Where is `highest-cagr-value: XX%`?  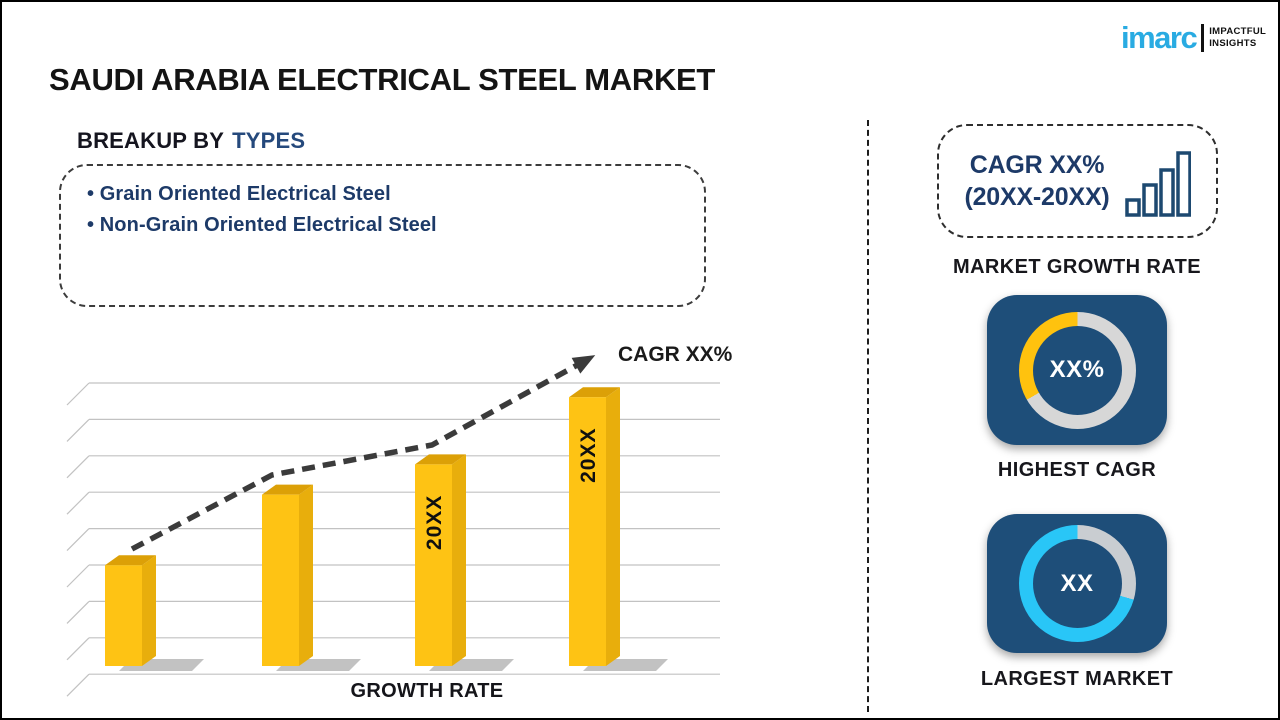
highest-cagr-value: XX% is located at coordinates (1077, 369).